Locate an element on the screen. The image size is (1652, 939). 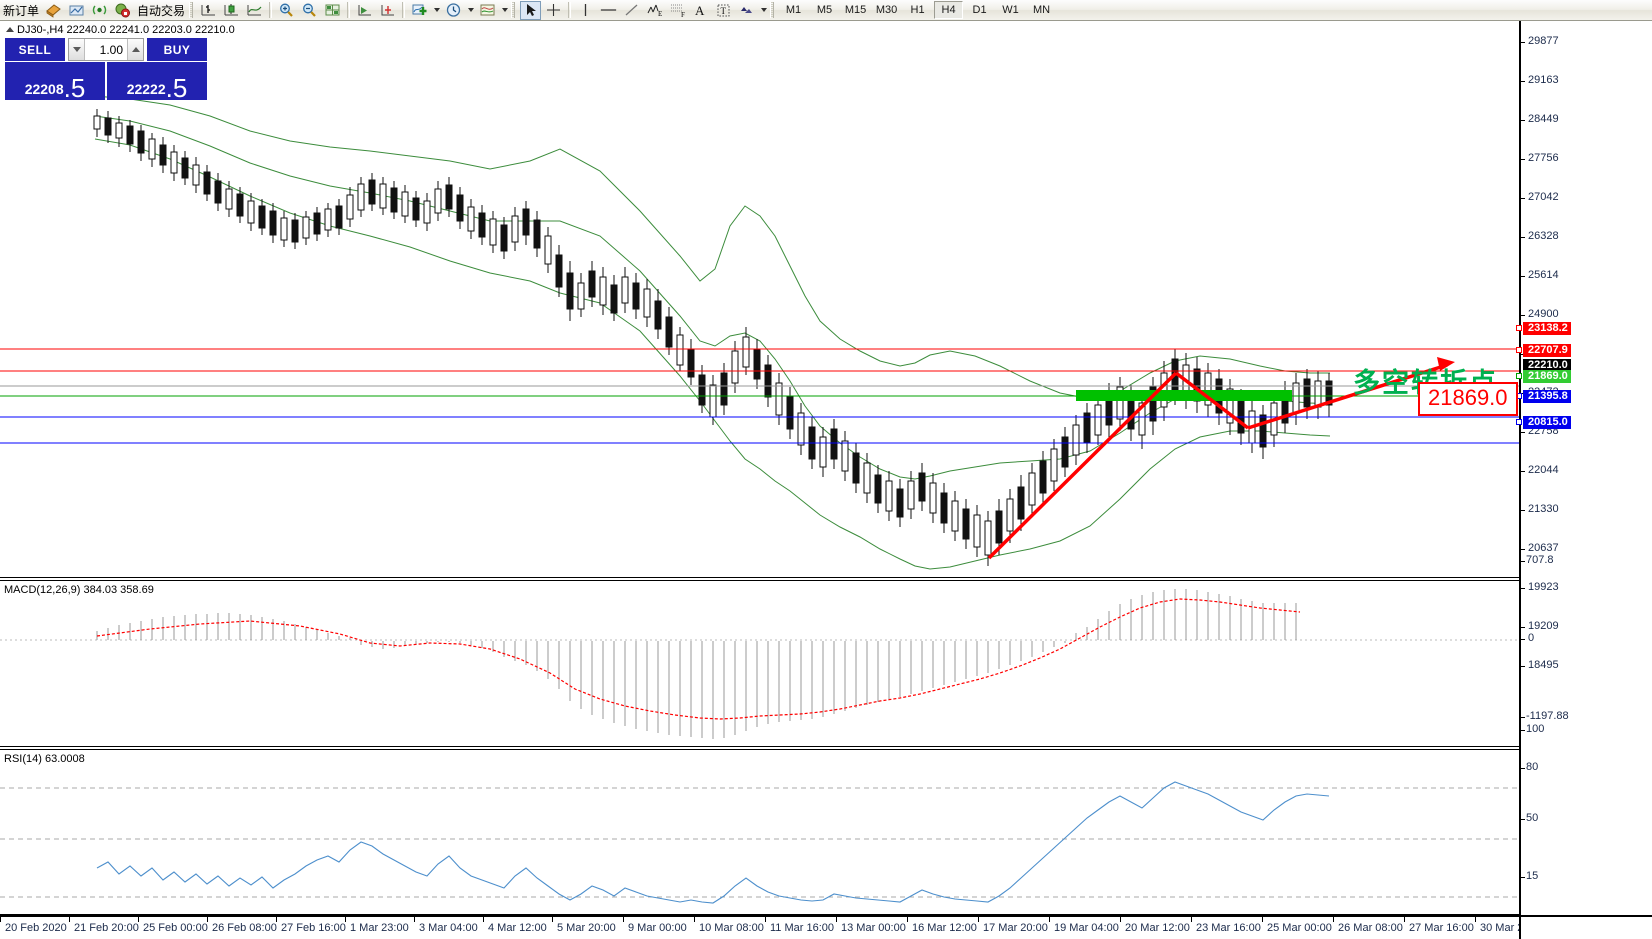
indicators-icon is located at coordinates (419, 10).